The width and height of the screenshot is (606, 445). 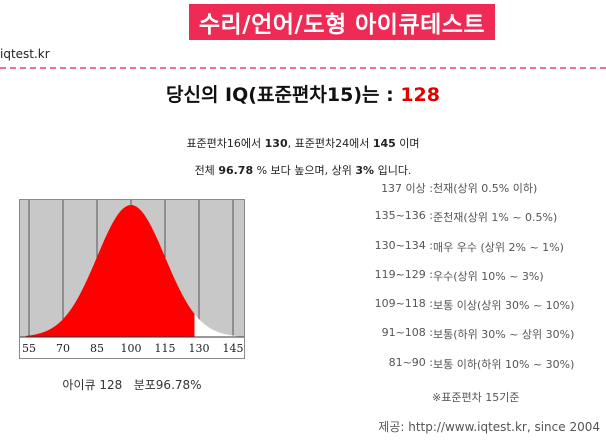 I want to click on x-tick-label: 145, so click(x=233, y=348).